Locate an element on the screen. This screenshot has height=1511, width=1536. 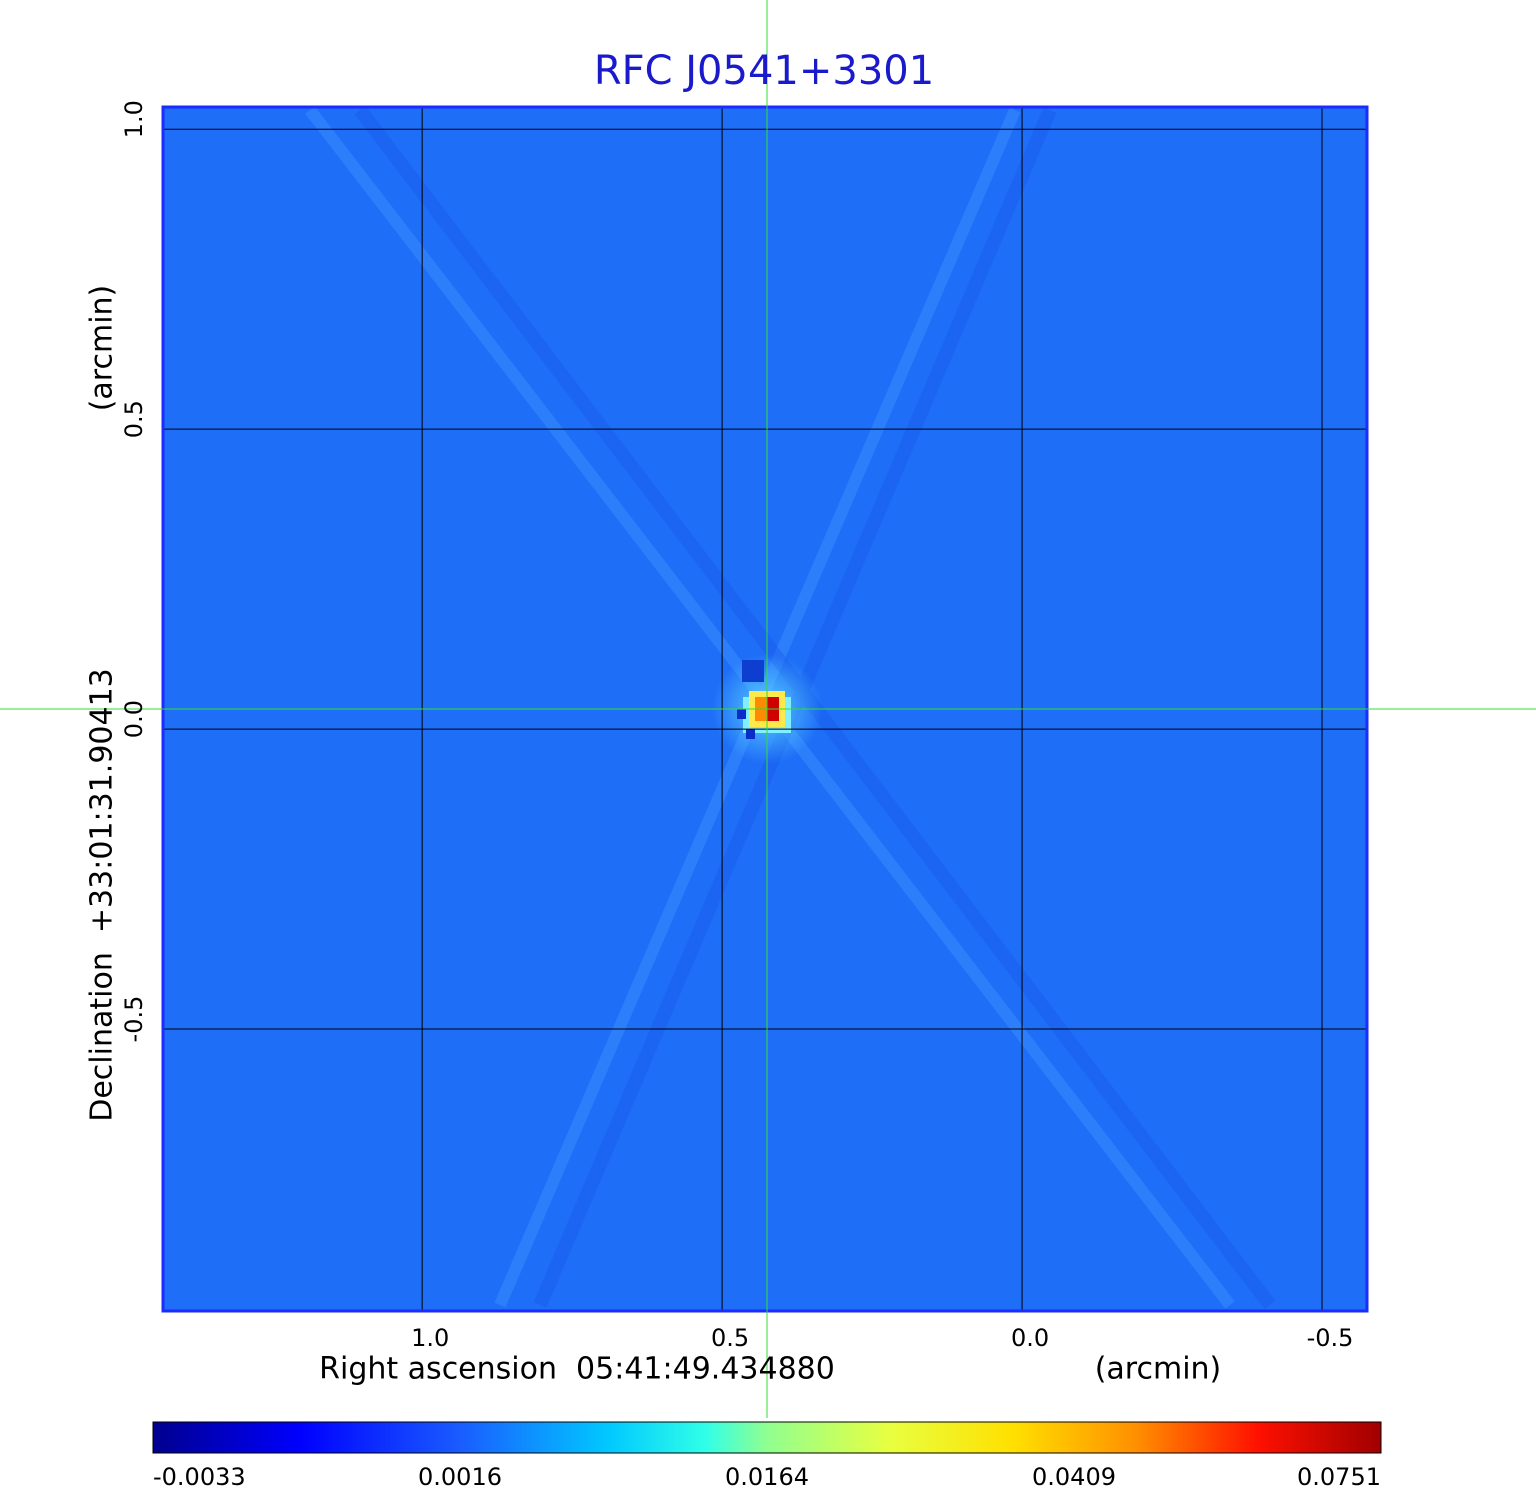
colorbar-tick-label: 0.0751 is located at coordinates (1339, 1477).